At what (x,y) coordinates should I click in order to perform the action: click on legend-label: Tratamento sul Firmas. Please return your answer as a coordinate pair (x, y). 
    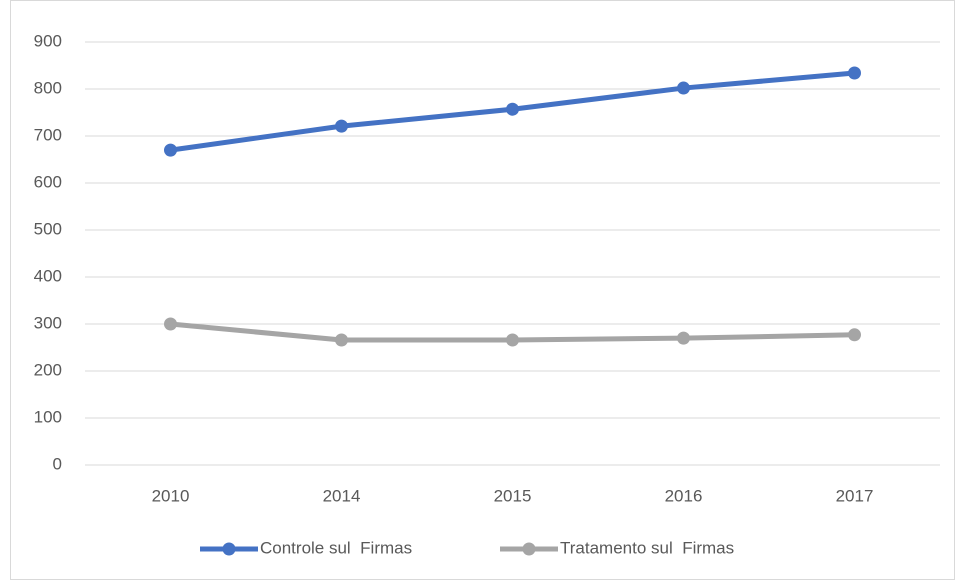
    Looking at the image, I should click on (647, 547).